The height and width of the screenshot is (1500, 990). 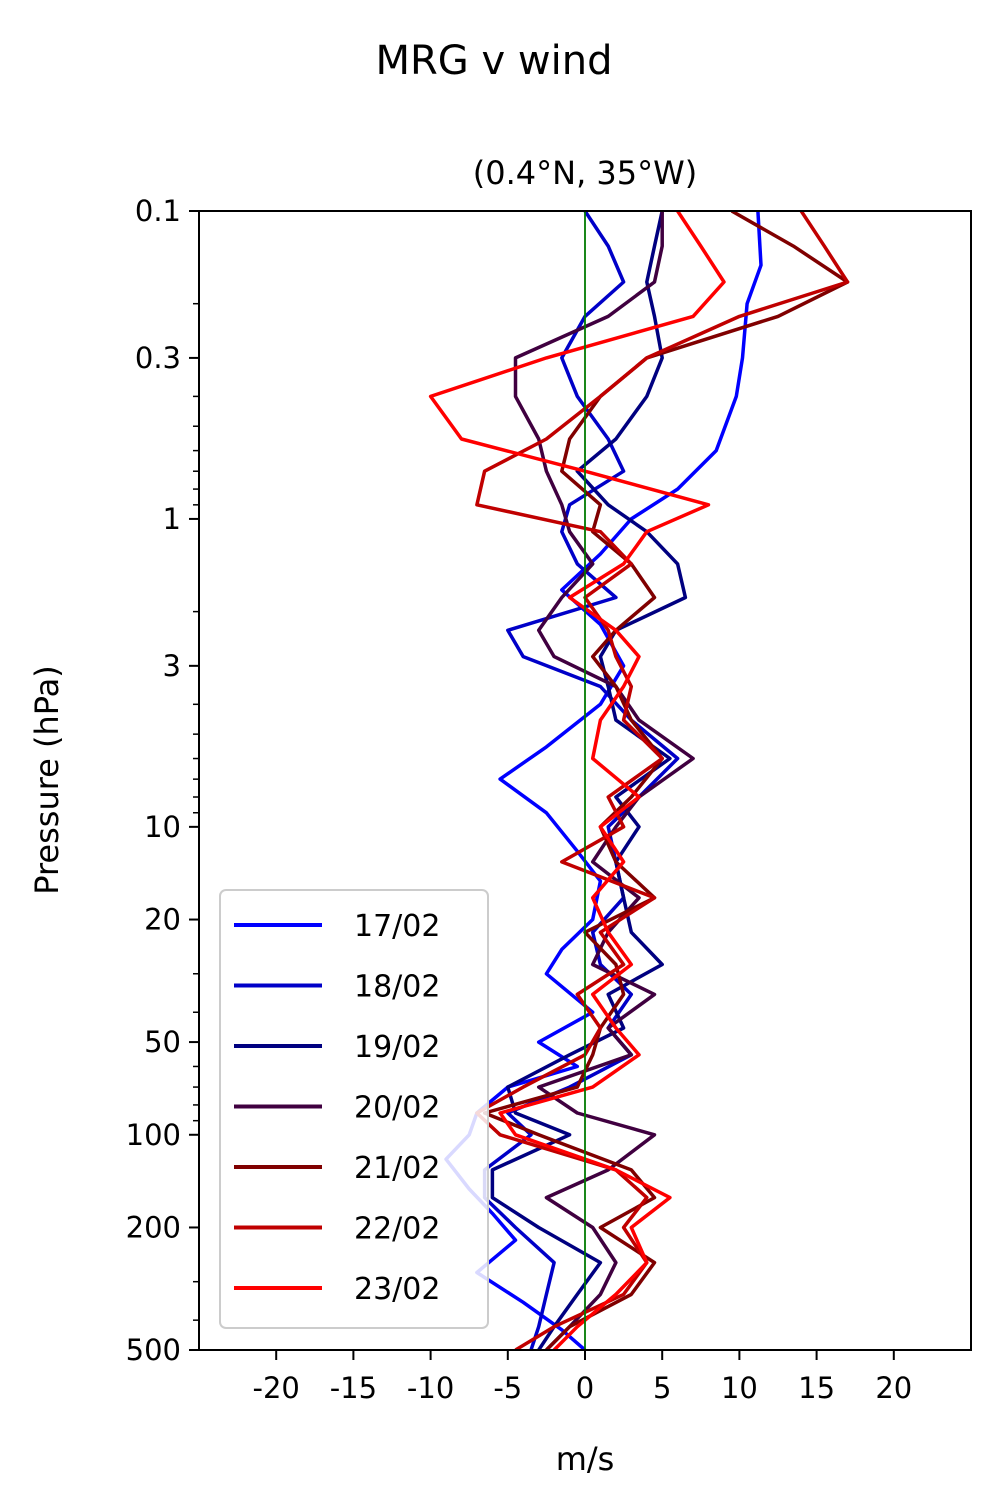 I want to click on y-tick-label: 1, so click(x=172, y=519).